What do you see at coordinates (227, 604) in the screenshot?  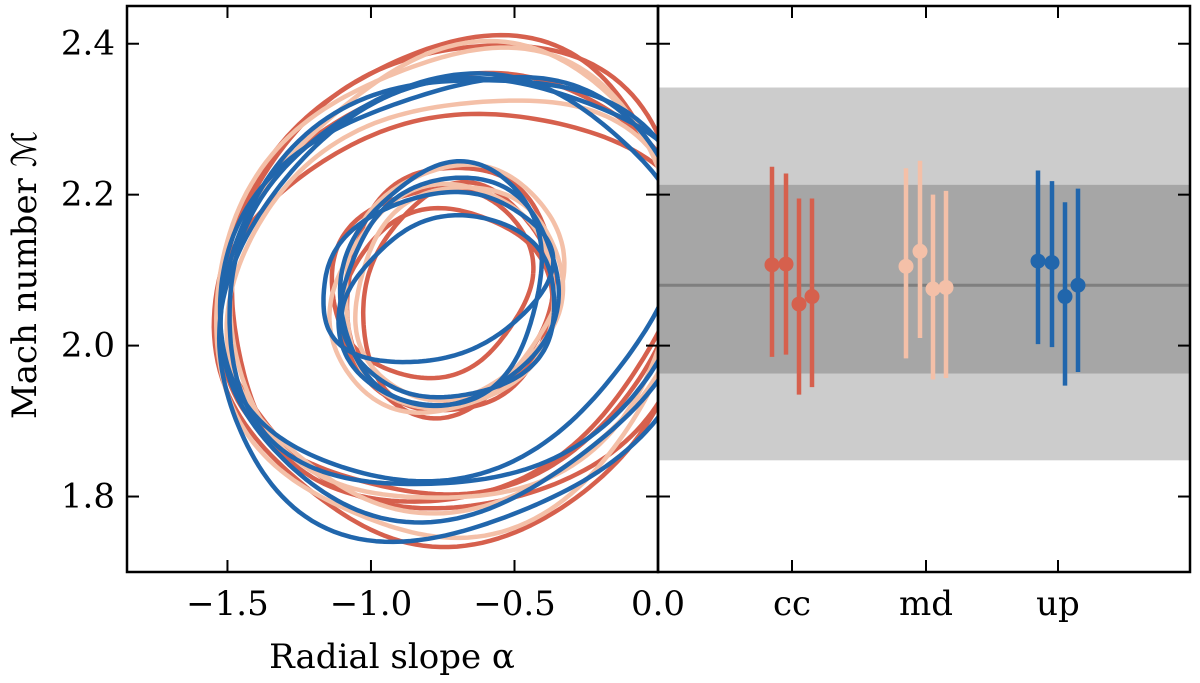 I see `xtick-label: −1.5` at bounding box center [227, 604].